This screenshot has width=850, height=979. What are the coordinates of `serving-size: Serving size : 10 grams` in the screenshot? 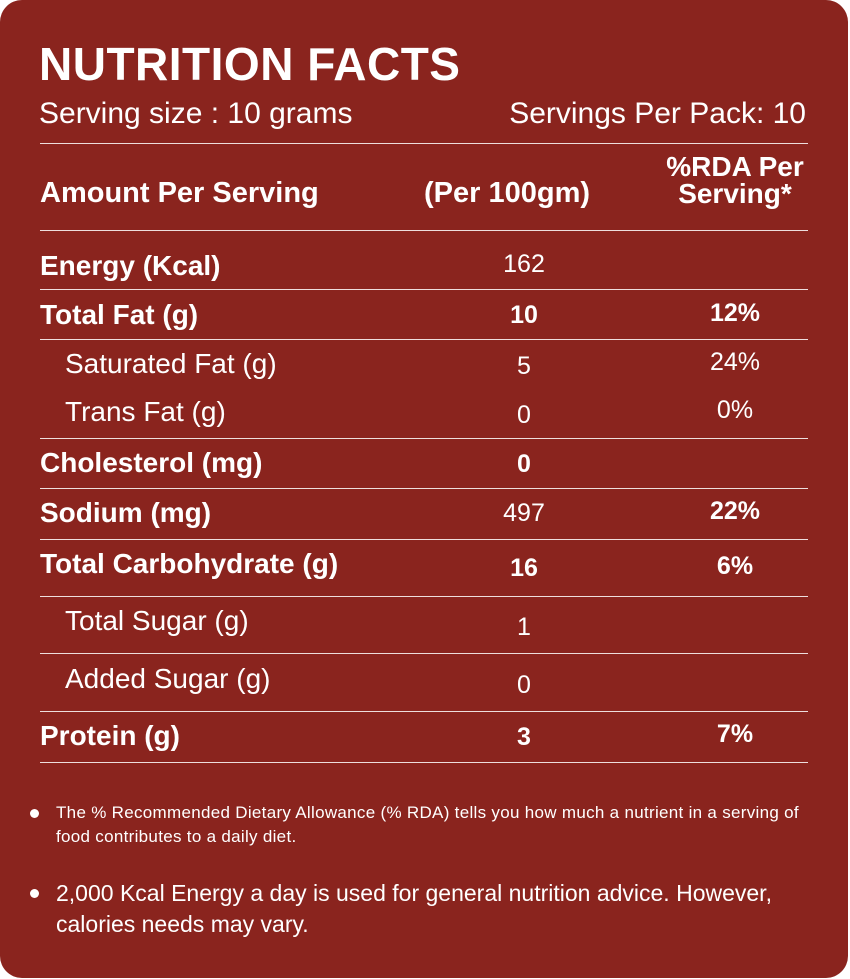 It's located at (196, 113).